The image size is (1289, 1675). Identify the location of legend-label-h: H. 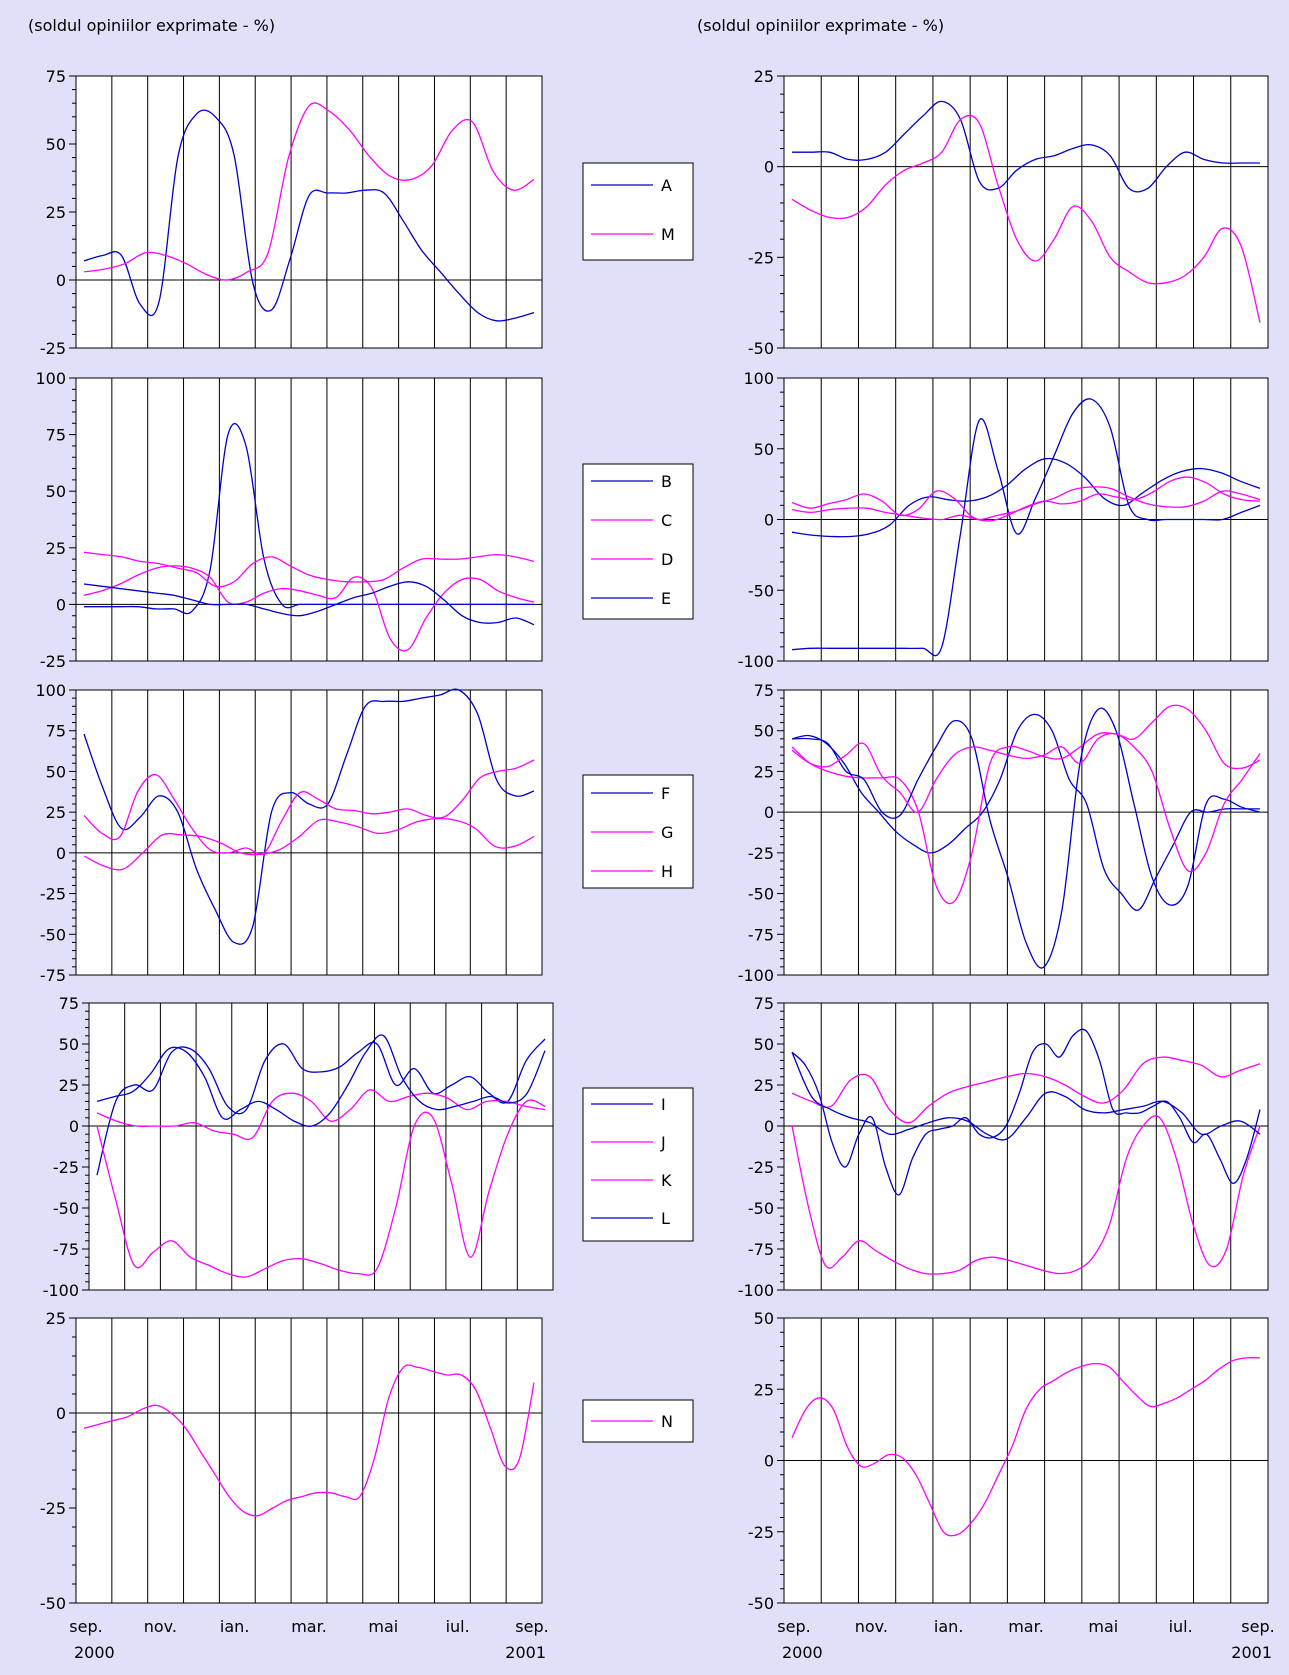
(667, 871).